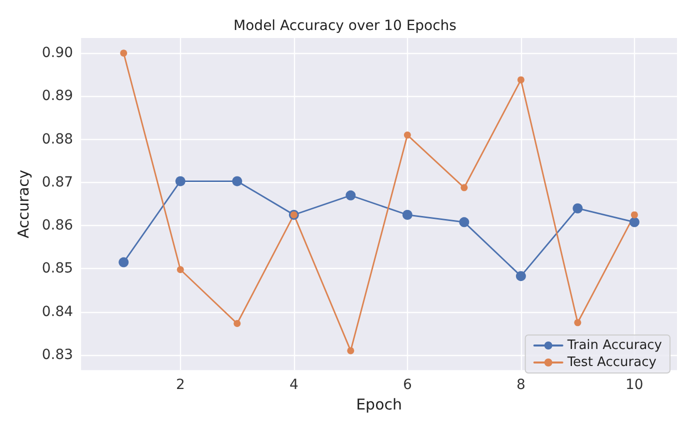  What do you see at coordinates (180, 385) in the screenshot?
I see `x-tick-label: 2` at bounding box center [180, 385].